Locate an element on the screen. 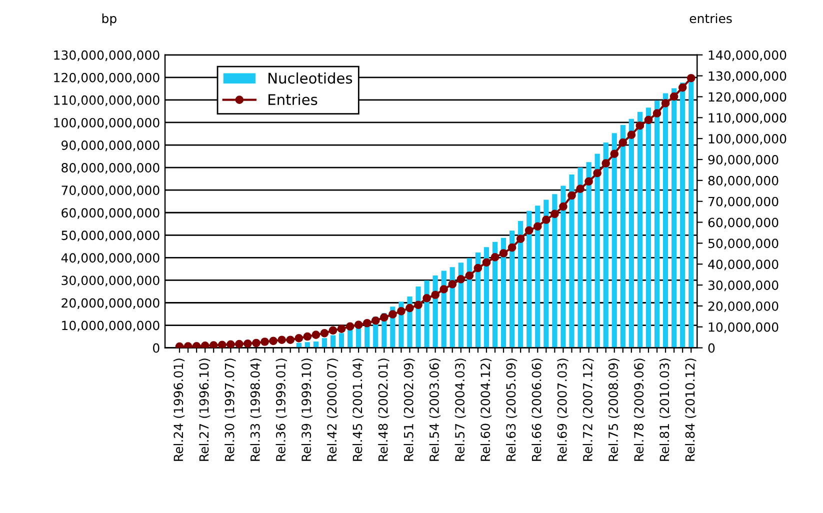 The width and height of the screenshot is (823, 513). x-tick-label: Rel.78 (2009.06) is located at coordinates (640, 409).